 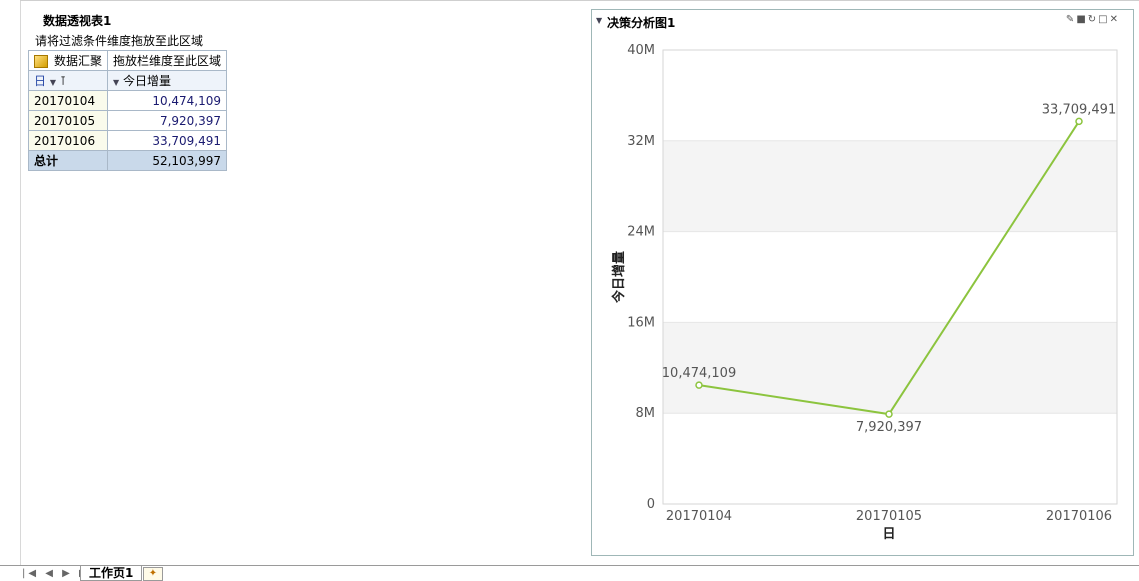 I want to click on y-axis-title: 今日增量, so click(x=619, y=277).